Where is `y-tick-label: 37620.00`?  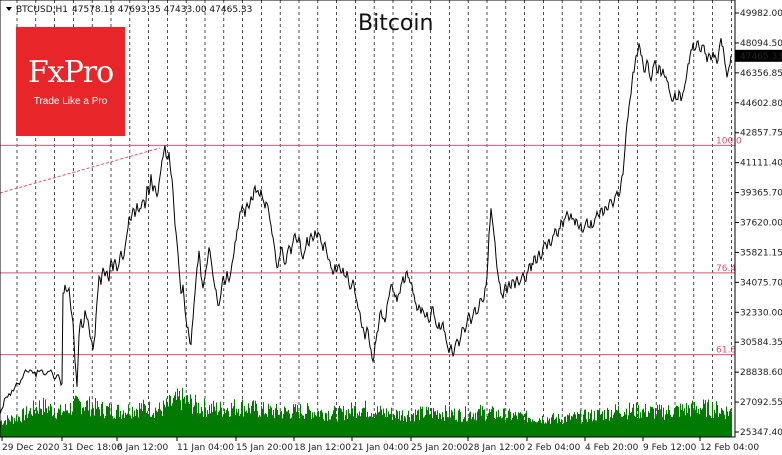 y-tick-label: 37620.00 is located at coordinates (761, 224).